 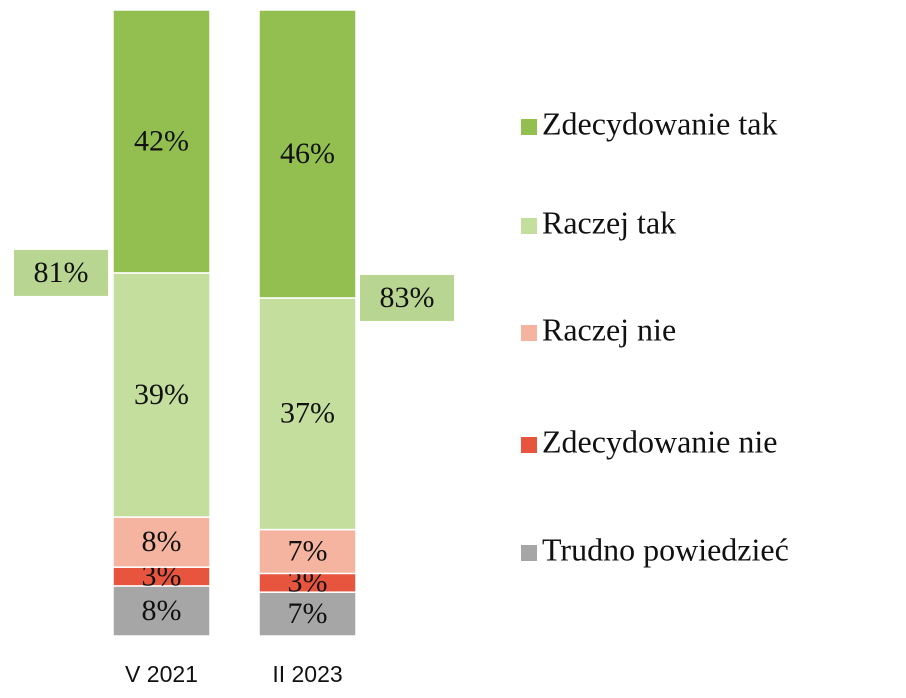 What do you see at coordinates (609, 222) in the screenshot?
I see `legend-label: Raczej tak` at bounding box center [609, 222].